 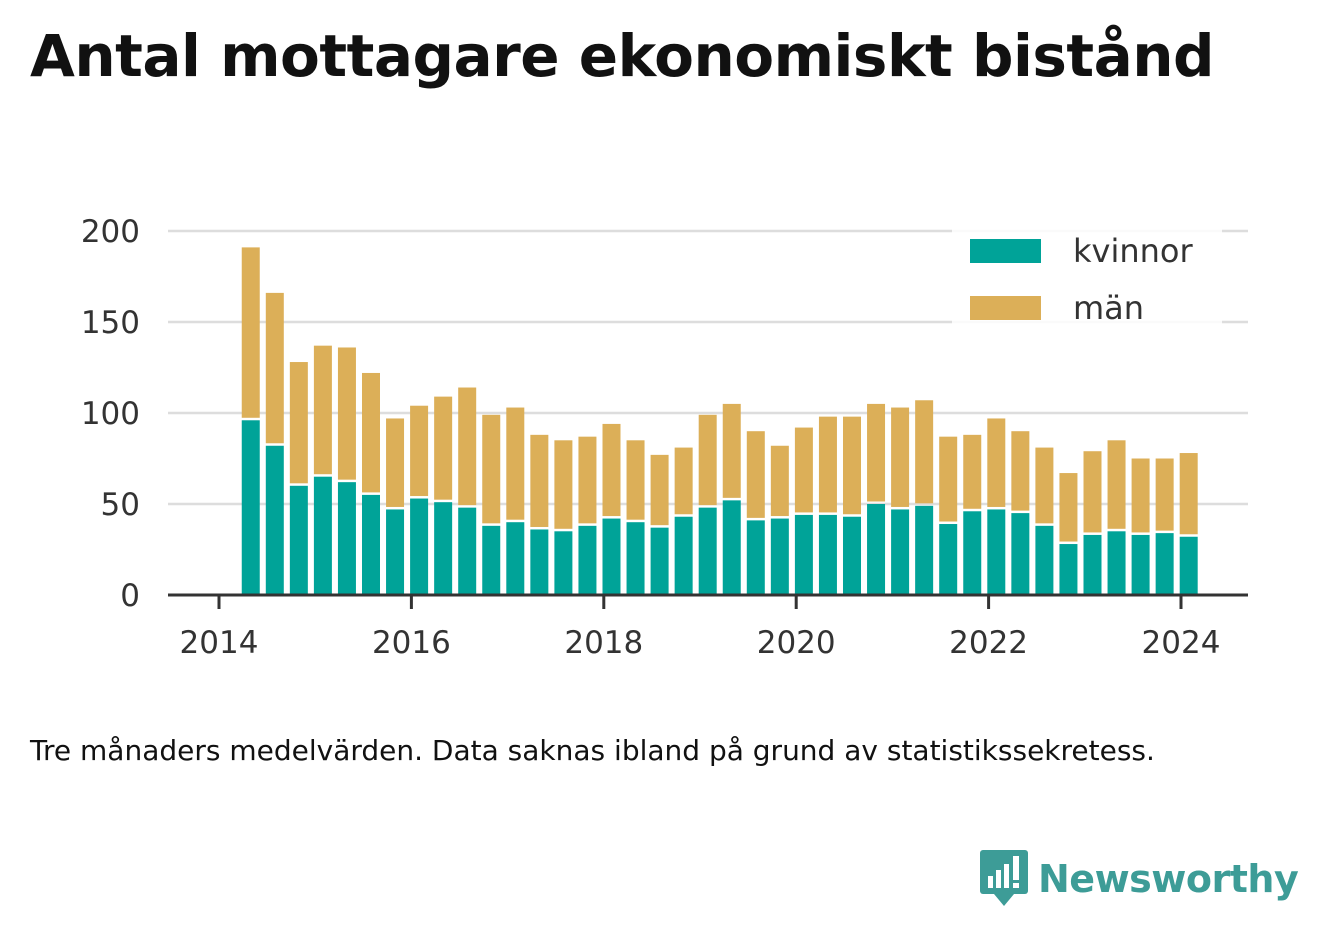 What do you see at coordinates (110, 414) in the screenshot?
I see `y-tick-label: 100` at bounding box center [110, 414].